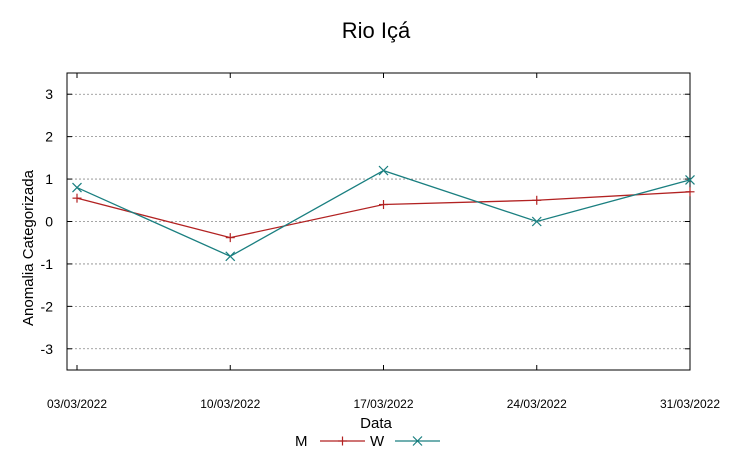  Describe the element at coordinates (49, 137) in the screenshot. I see `y-tick-label: 2` at that location.